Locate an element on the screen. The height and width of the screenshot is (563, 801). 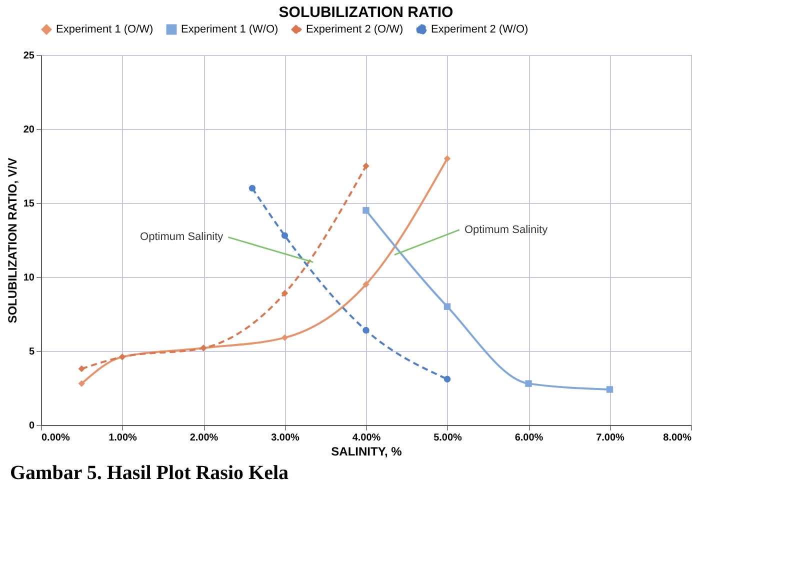
x-tick-label: 0.00% is located at coordinates (56, 438).